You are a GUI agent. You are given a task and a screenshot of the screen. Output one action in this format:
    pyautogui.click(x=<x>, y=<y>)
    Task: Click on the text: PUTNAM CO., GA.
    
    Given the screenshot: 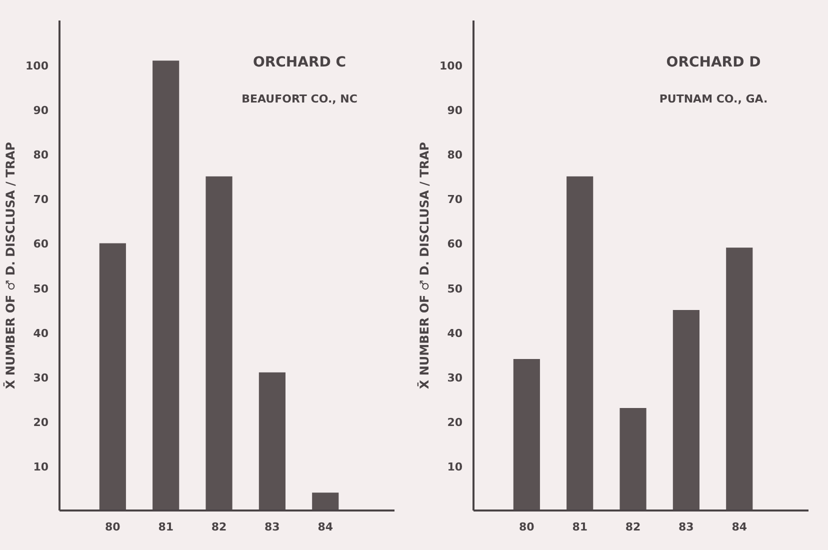 What is the action you would take?
    pyautogui.click(x=713, y=99)
    